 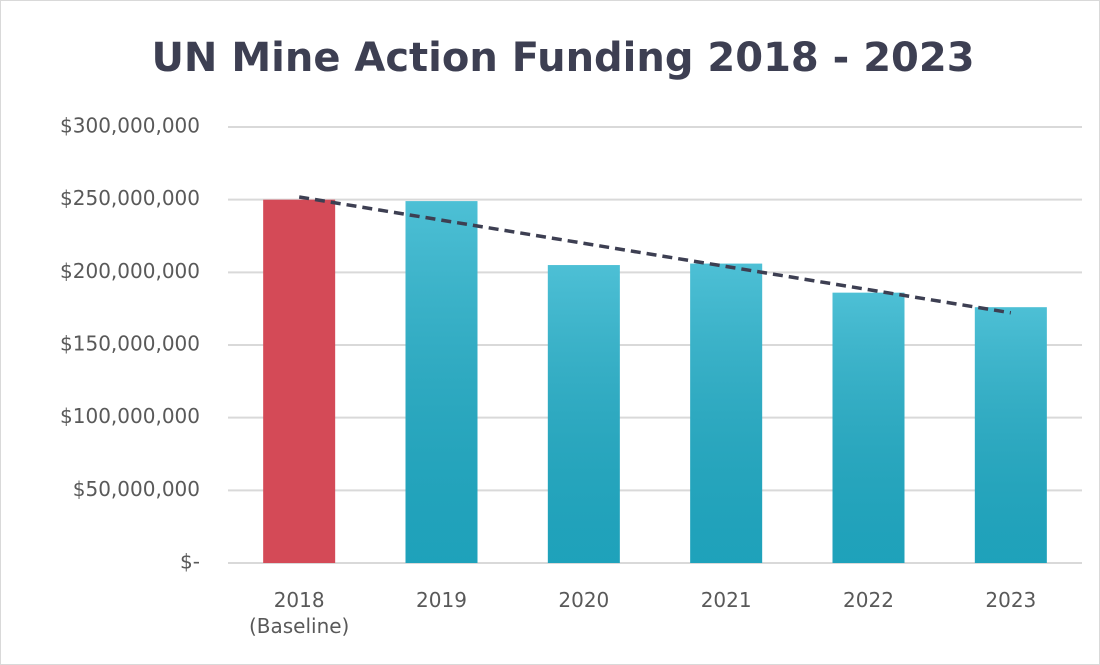 I want to click on y-tick-label: $-, so click(x=190, y=562).